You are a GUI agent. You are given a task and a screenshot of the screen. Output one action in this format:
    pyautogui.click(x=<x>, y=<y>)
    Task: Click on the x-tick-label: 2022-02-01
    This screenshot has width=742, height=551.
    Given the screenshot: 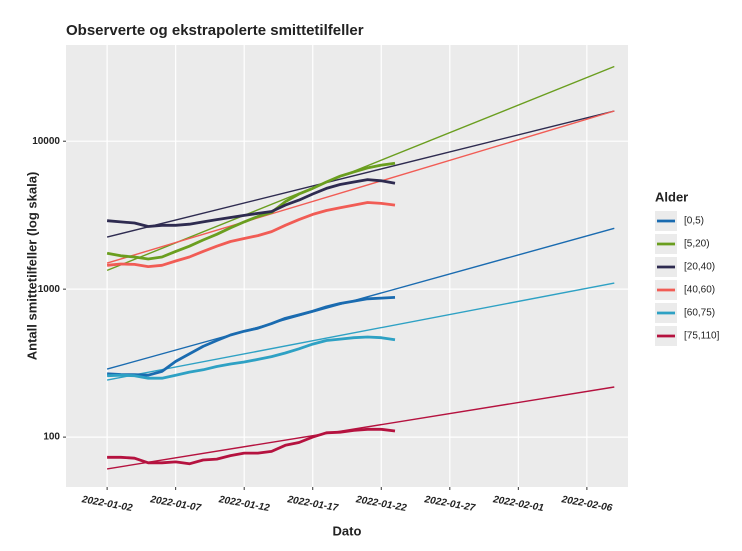 What is the action you would take?
    pyautogui.click(x=518, y=504)
    